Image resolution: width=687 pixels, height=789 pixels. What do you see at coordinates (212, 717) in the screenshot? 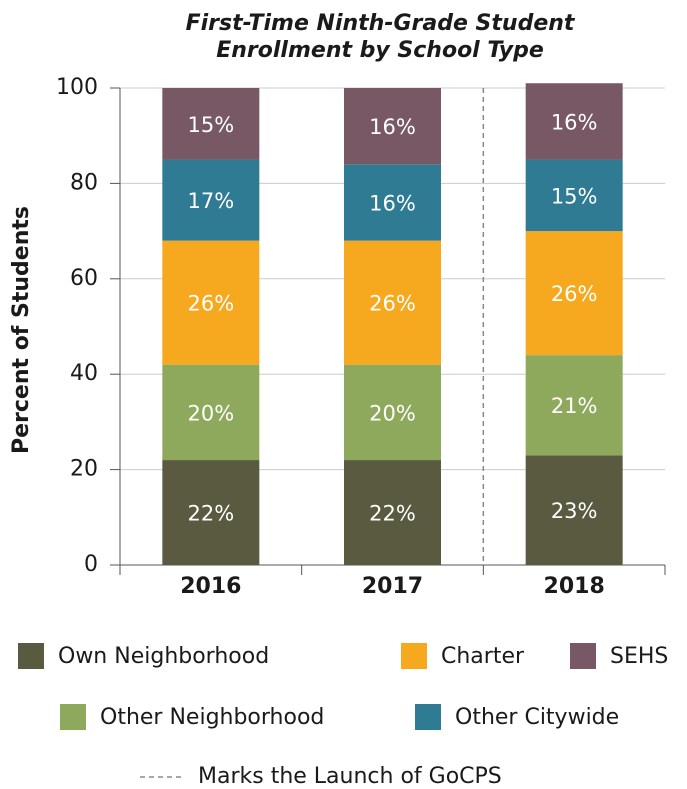
I see `legend-label: Other Neighborhood` at bounding box center [212, 717].